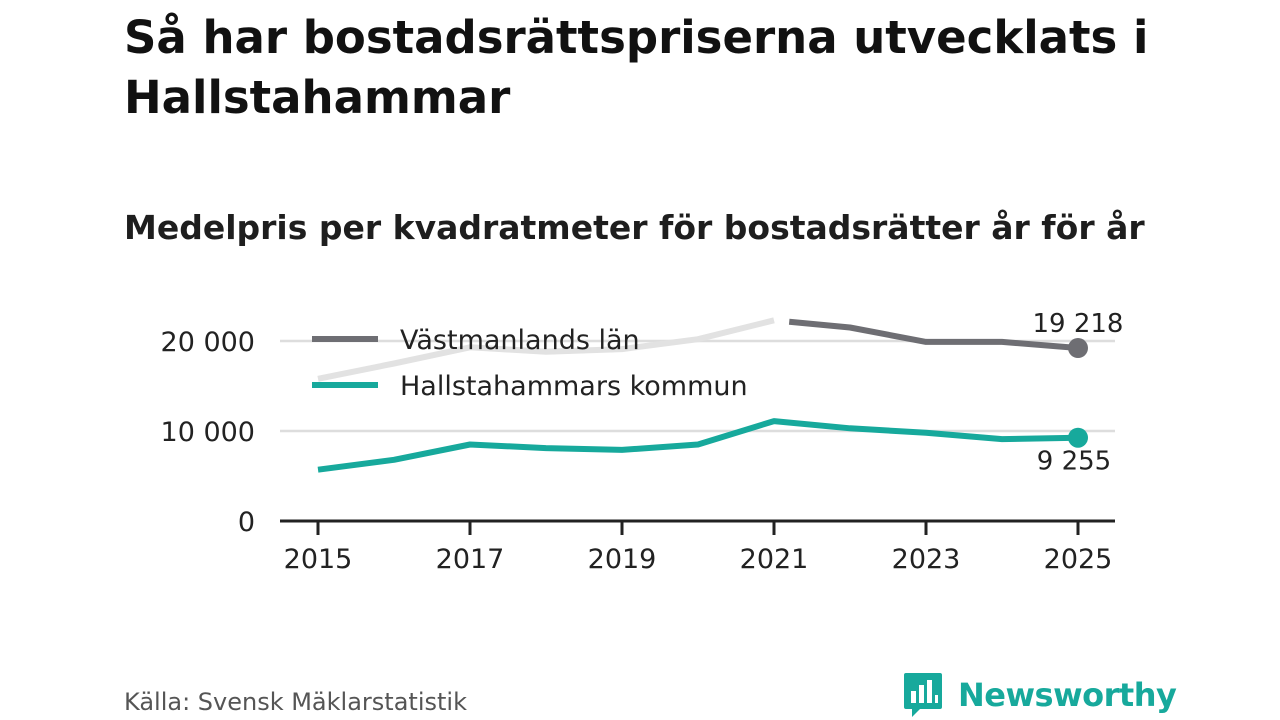 The image size is (1280, 720). Describe the element at coordinates (1078, 559) in the screenshot. I see `x-tick-label: 2025` at that location.